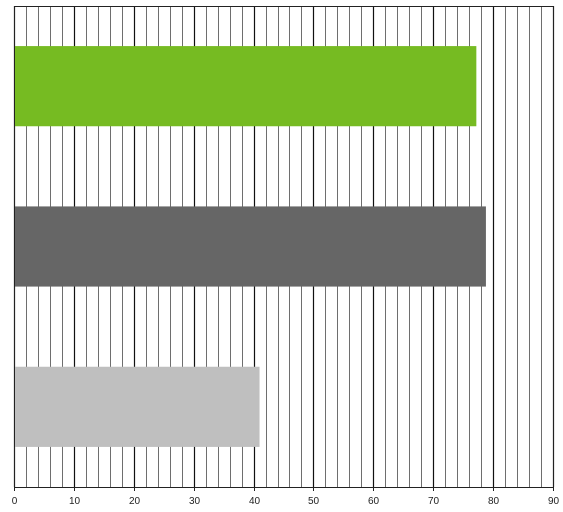 The width and height of the screenshot is (563, 512). I want to click on x-tick-label: 70, so click(434, 501).